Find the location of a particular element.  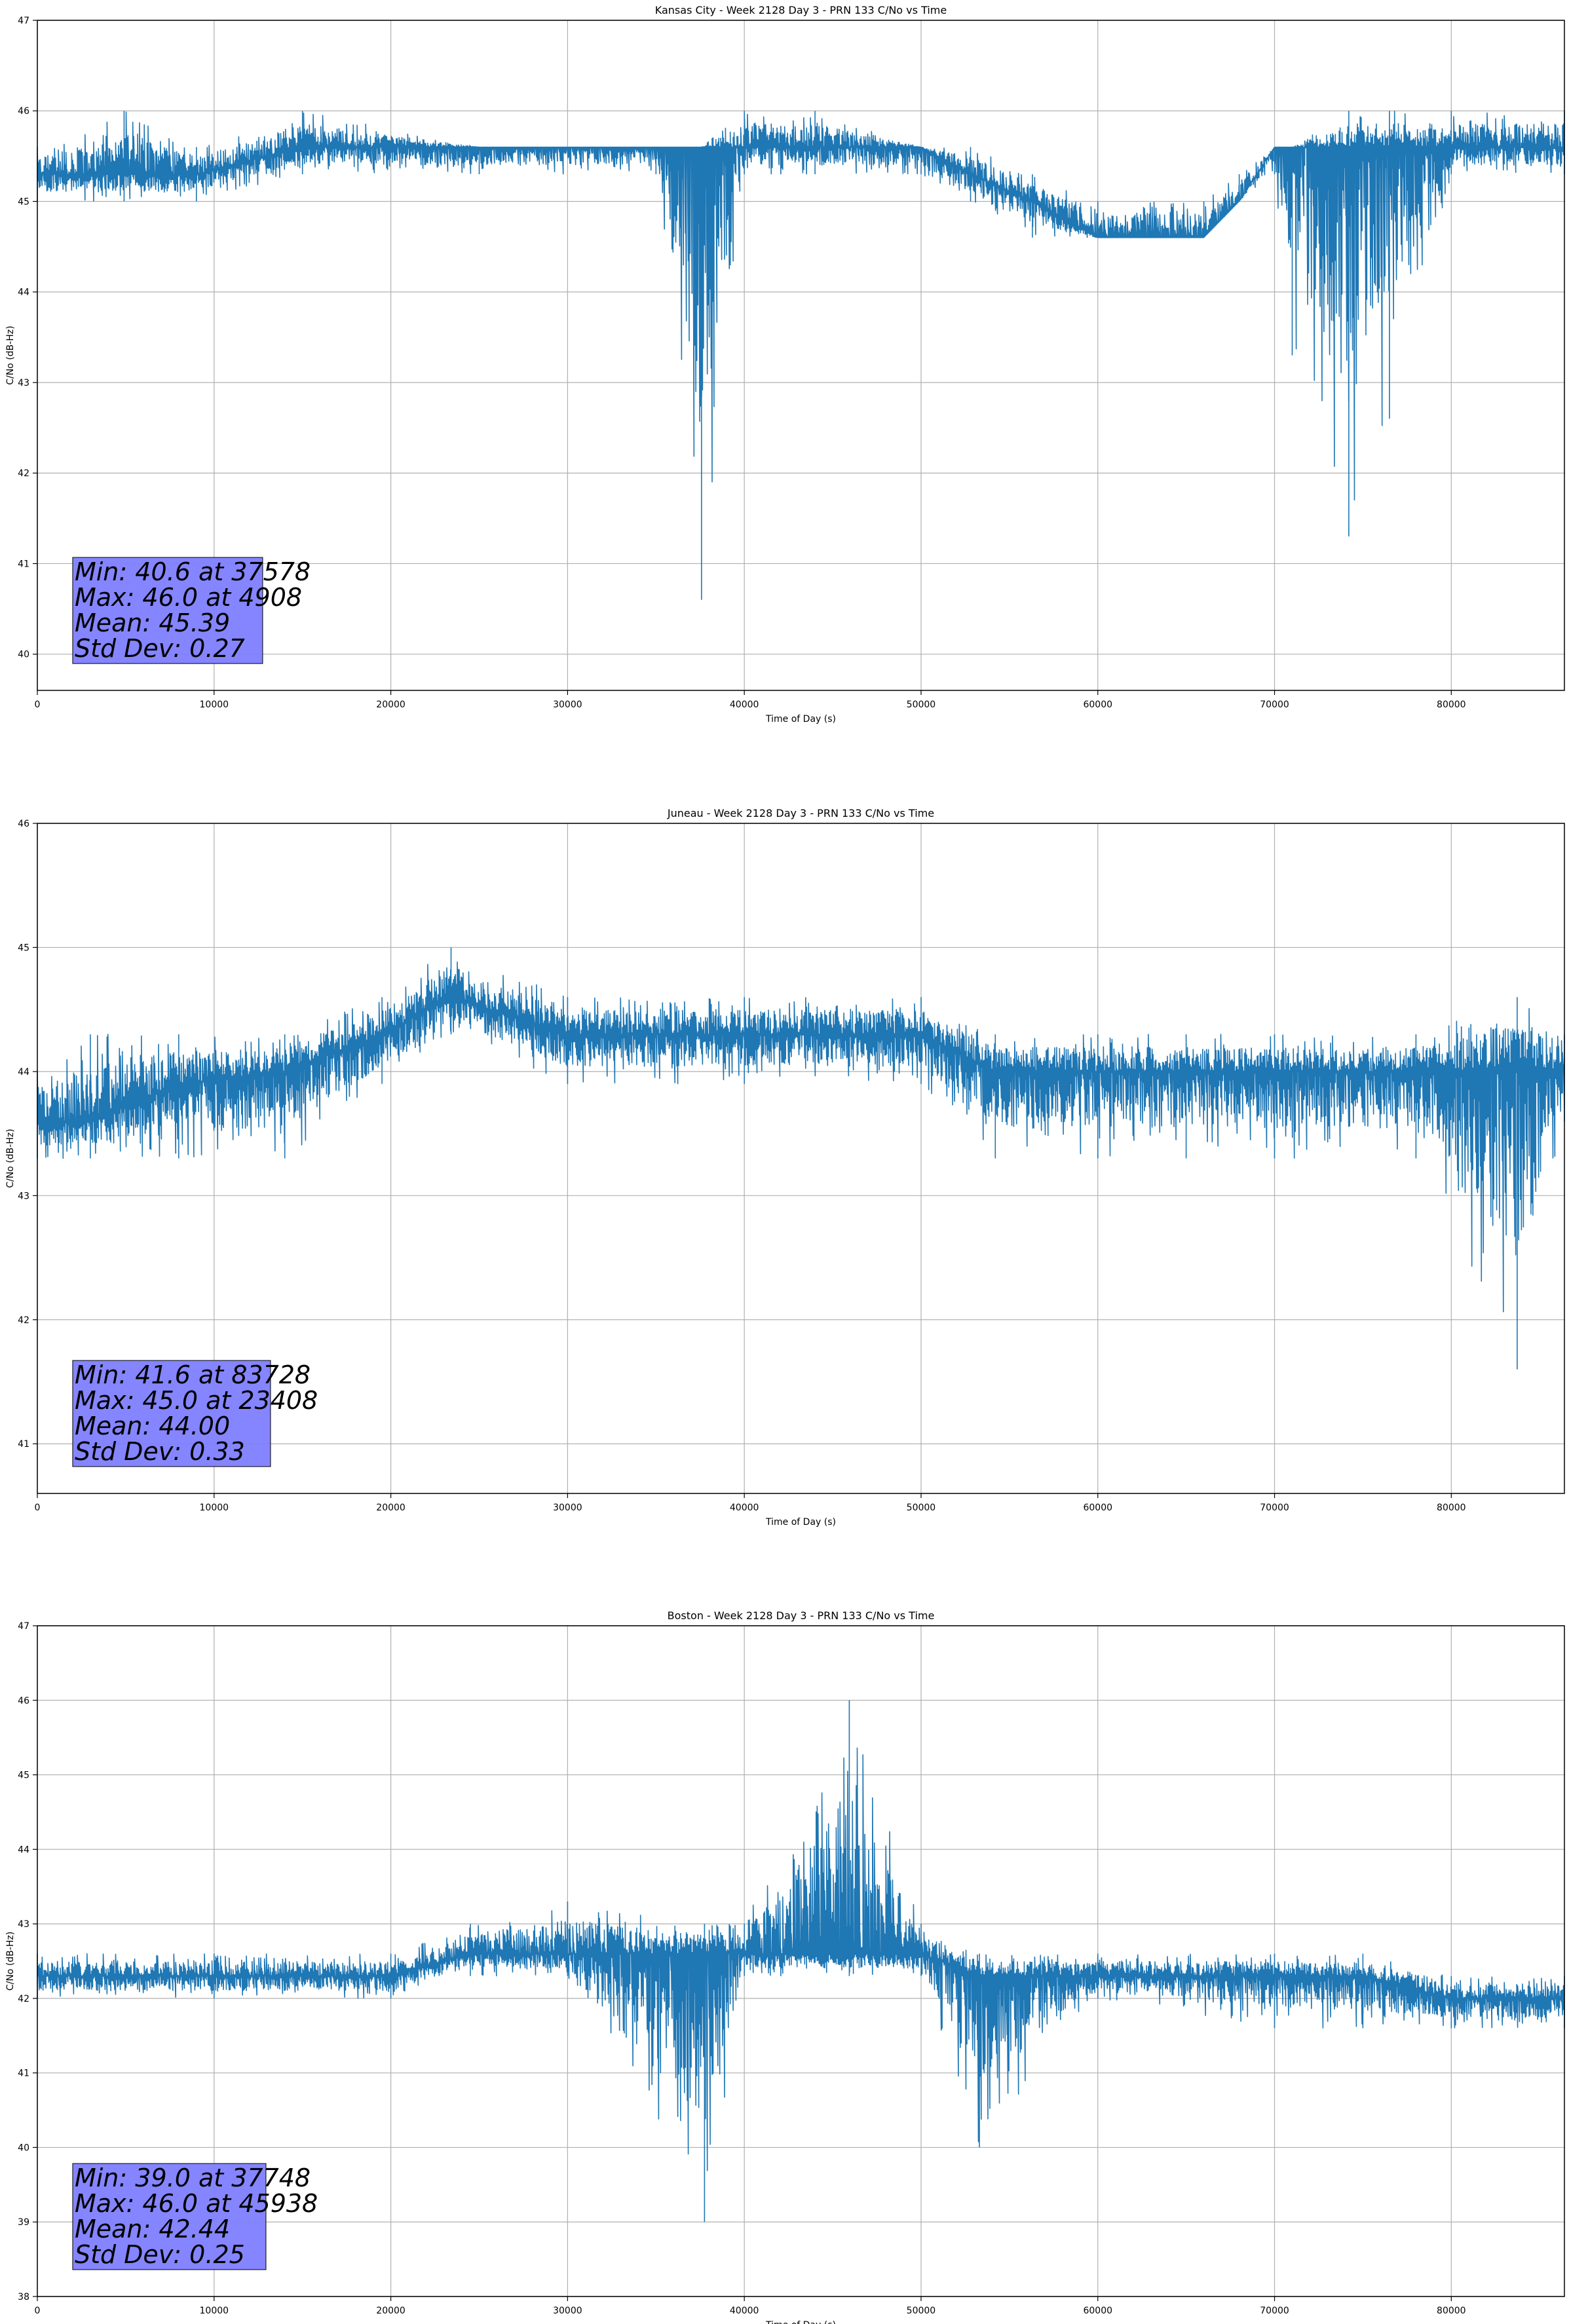

y-tick-label: 39 is located at coordinates (23, 2222).